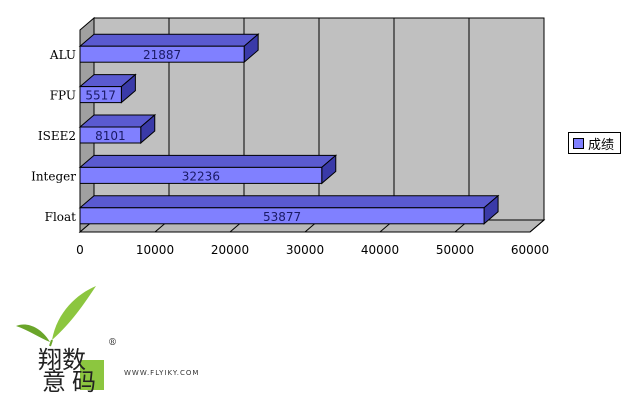 The image size is (640, 400). What do you see at coordinates (455, 250) in the screenshot?
I see `x-tick-label: 50000` at bounding box center [455, 250].